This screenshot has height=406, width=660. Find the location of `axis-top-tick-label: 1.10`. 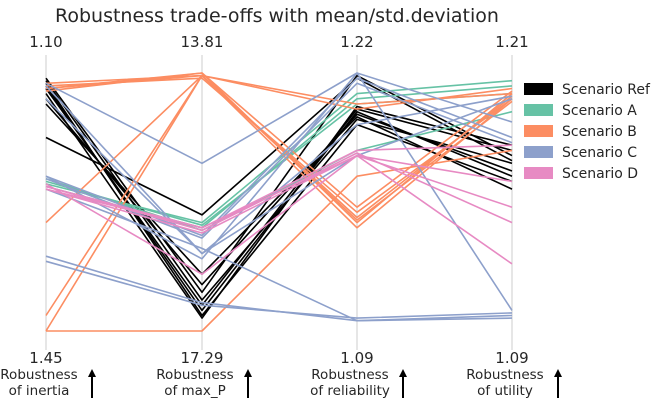

axis-top-tick-label: 1.10 is located at coordinates (45, 42).